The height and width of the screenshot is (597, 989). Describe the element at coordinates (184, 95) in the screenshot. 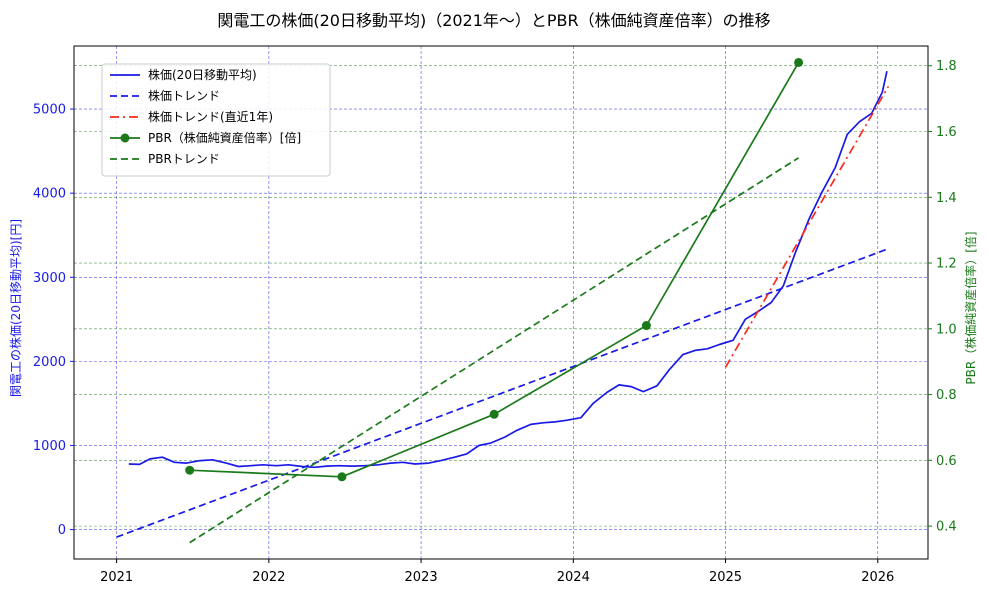

I see `legend-label: 株価トレンド` at that location.